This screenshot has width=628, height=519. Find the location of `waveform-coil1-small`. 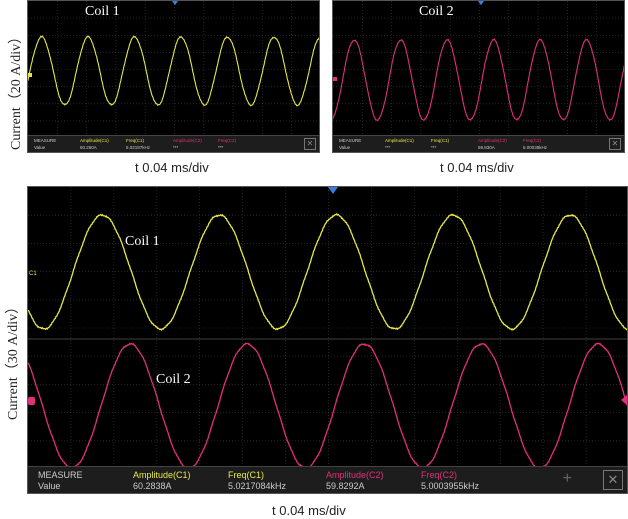

waveform-coil1-small is located at coordinates (173, 69).